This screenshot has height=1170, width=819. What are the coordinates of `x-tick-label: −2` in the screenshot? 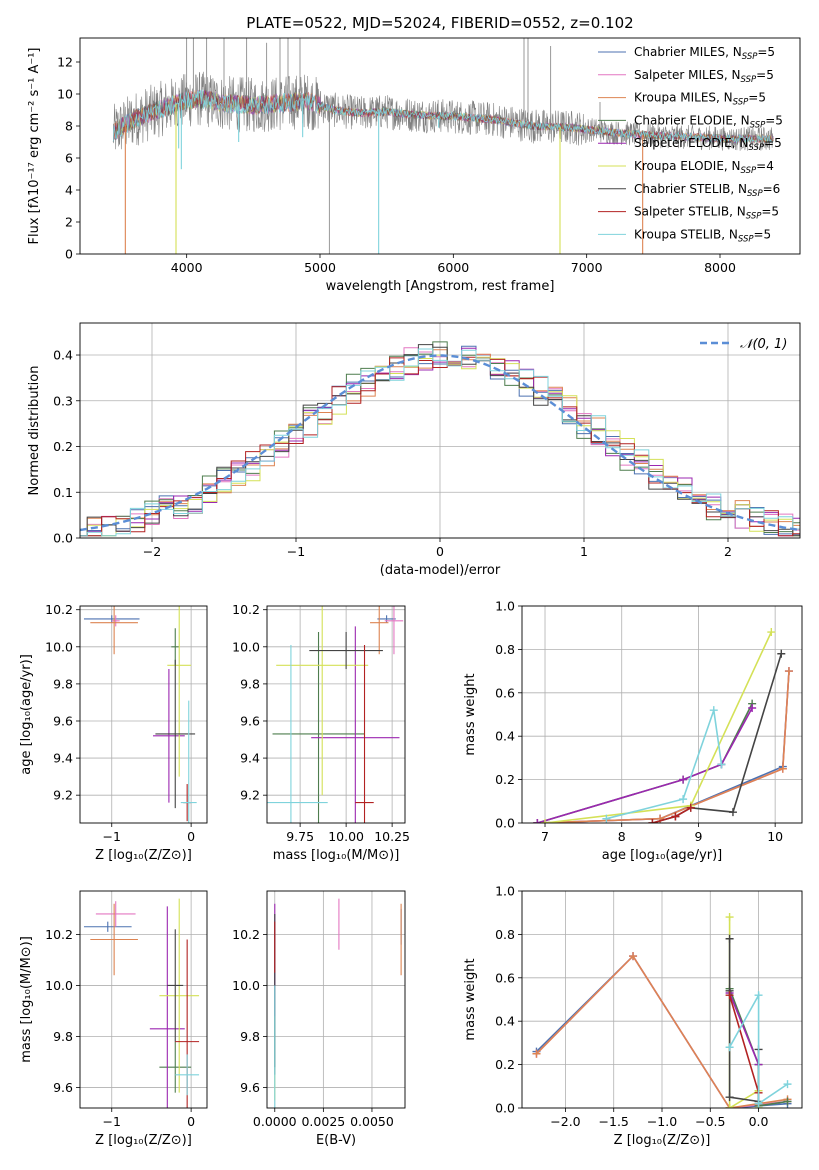 It's located at (152, 551).